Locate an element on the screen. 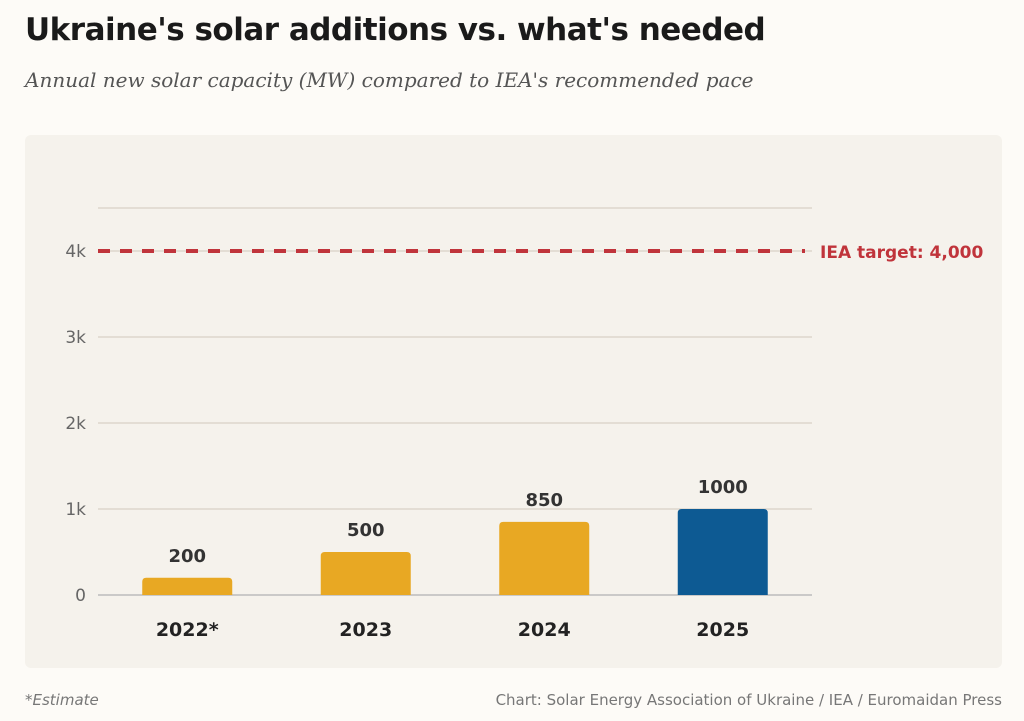 The width and height of the screenshot is (1024, 721). data-label: 200 is located at coordinates (187, 556).